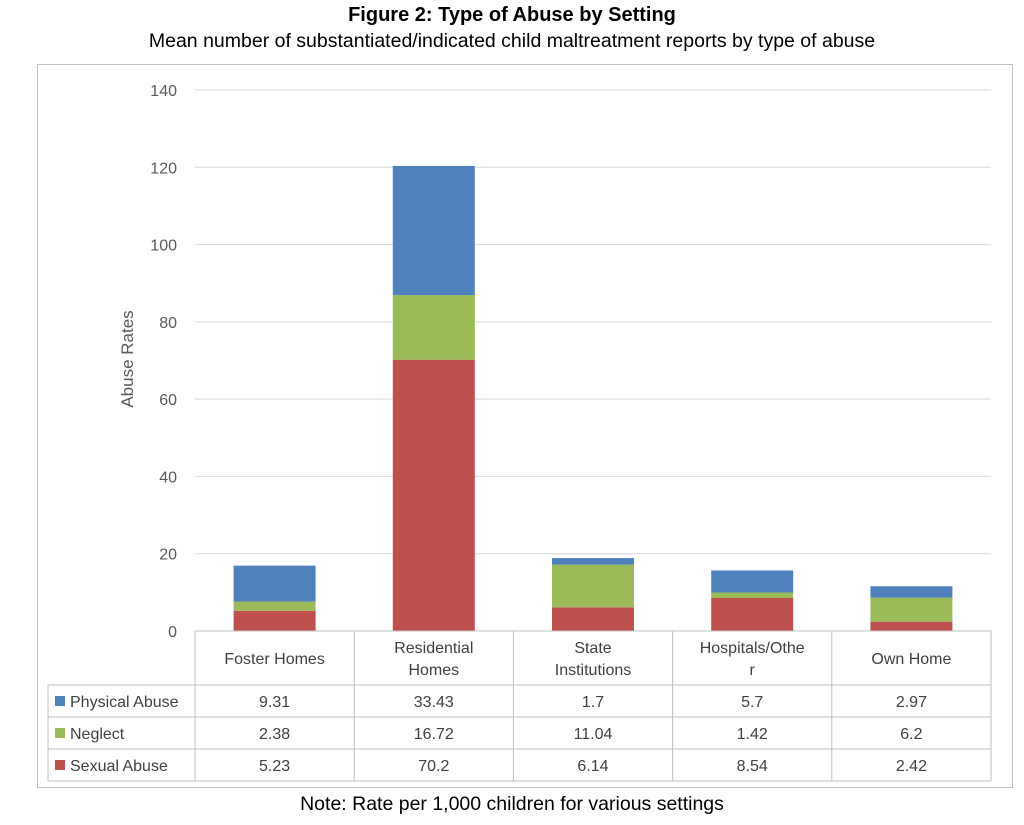 The image size is (1024, 825). I want to click on data-table-value: 2.42, so click(911, 766).